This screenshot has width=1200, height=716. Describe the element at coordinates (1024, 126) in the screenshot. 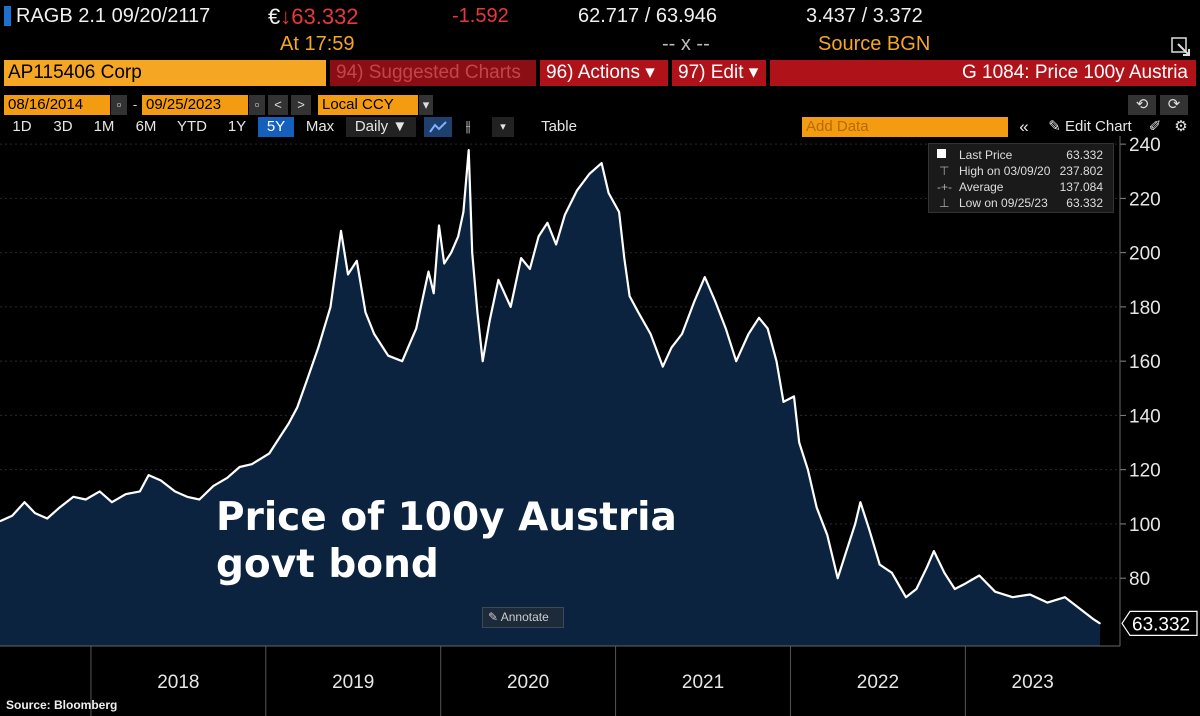

I see `collapse-icon: «` at that location.